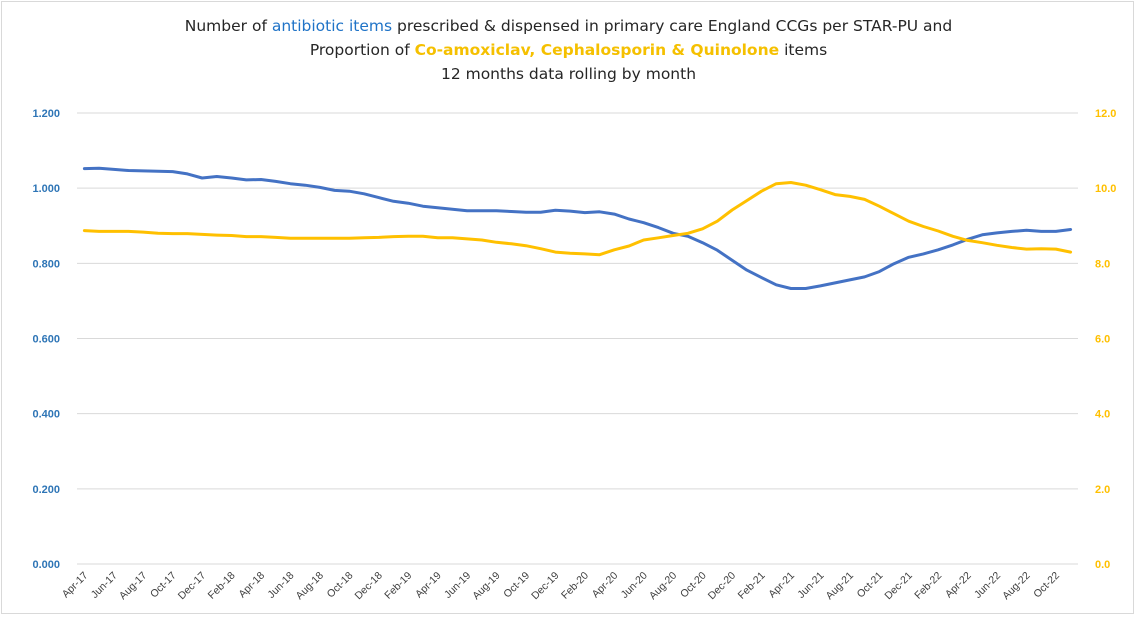 The image size is (1137, 617). I want to click on x-axis-tick-label: Dec-17, so click(192, 586).